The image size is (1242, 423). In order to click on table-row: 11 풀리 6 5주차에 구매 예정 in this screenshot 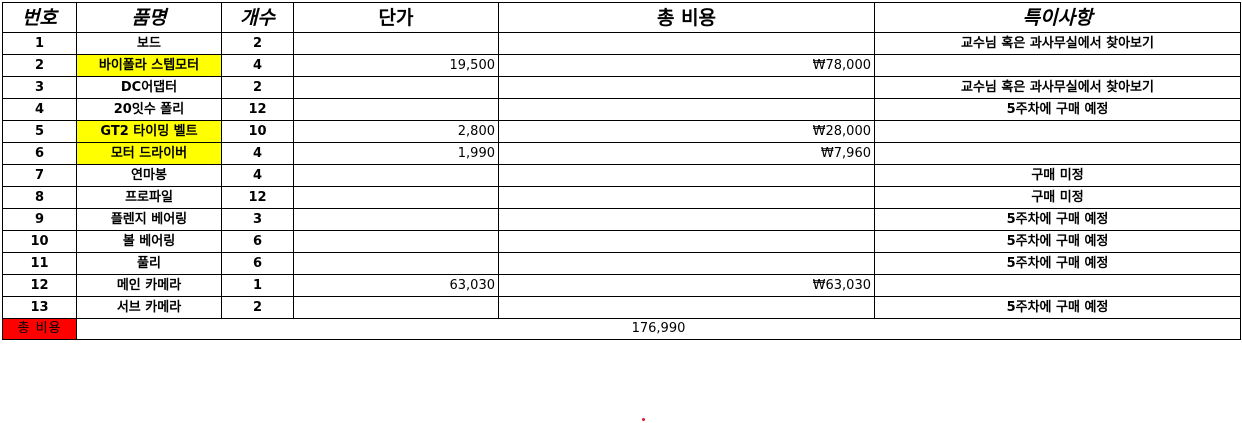, I will do `click(621, 263)`.